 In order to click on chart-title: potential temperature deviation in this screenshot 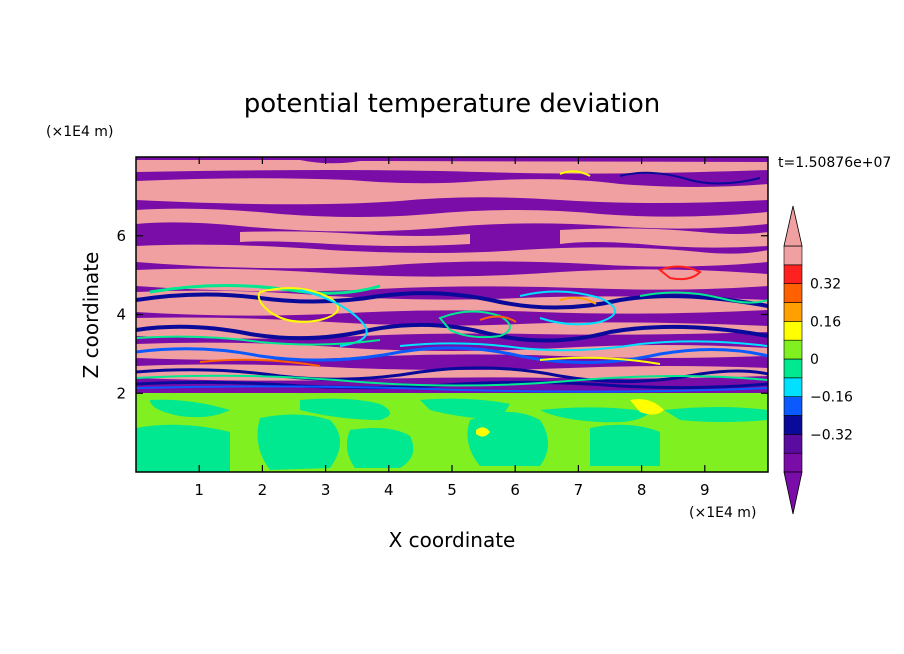, I will do `click(452, 104)`.